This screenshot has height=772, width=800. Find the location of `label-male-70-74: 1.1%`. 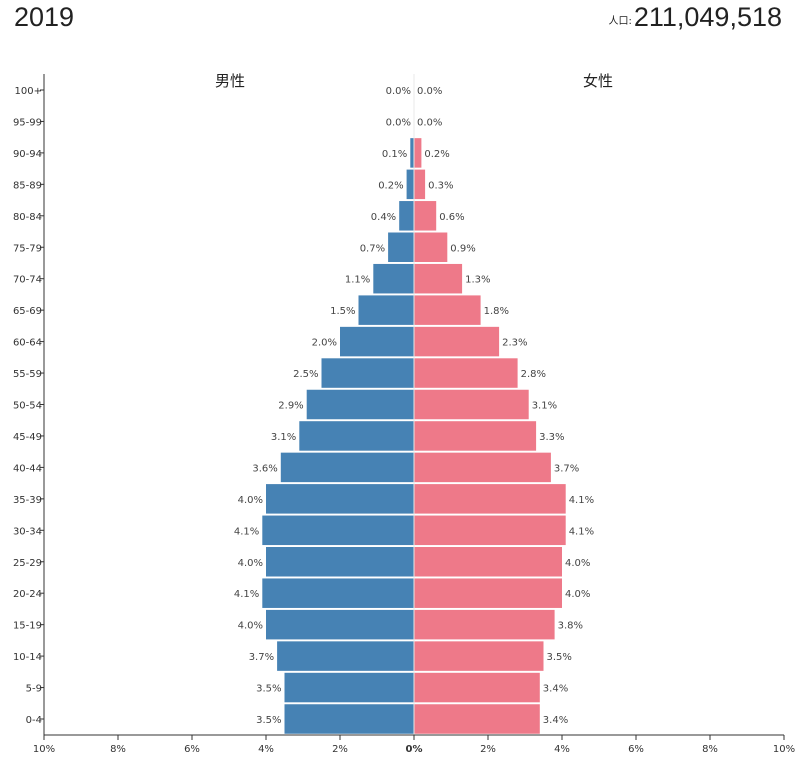

label-male-70-74: 1.1% is located at coordinates (357, 280).